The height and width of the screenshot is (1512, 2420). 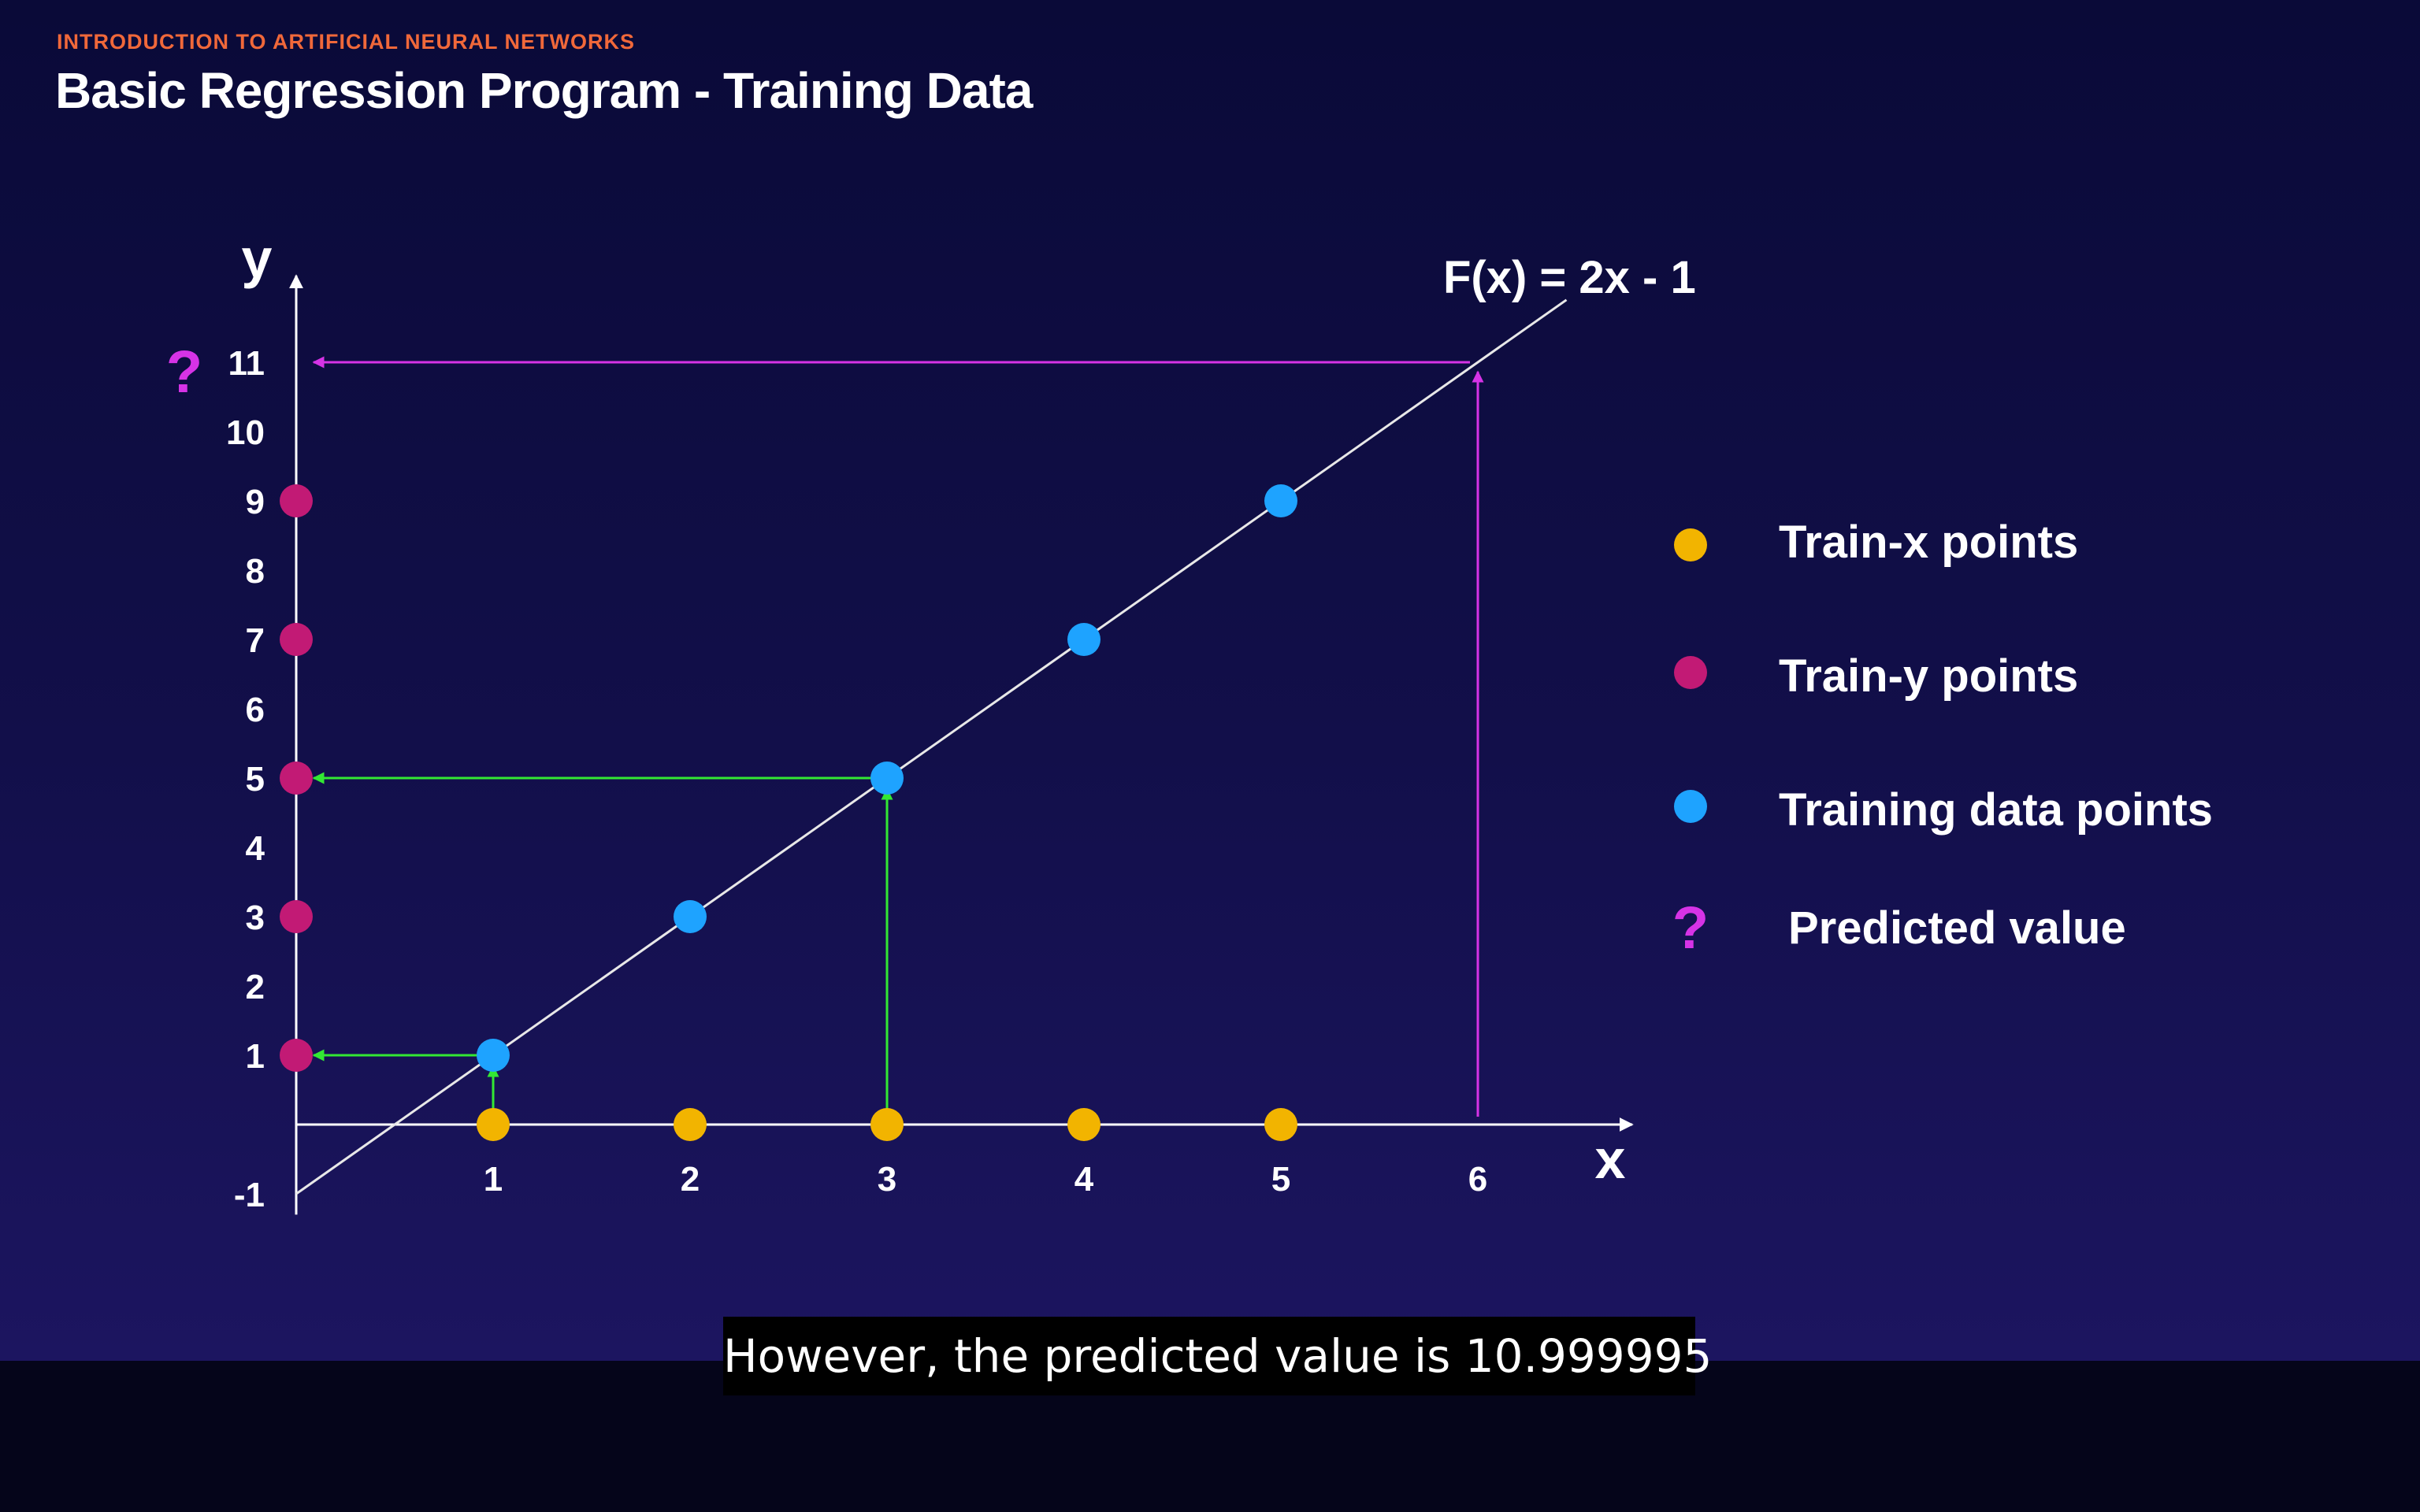 I want to click on legend-label-train-y: Train-y points, so click(x=1928, y=676).